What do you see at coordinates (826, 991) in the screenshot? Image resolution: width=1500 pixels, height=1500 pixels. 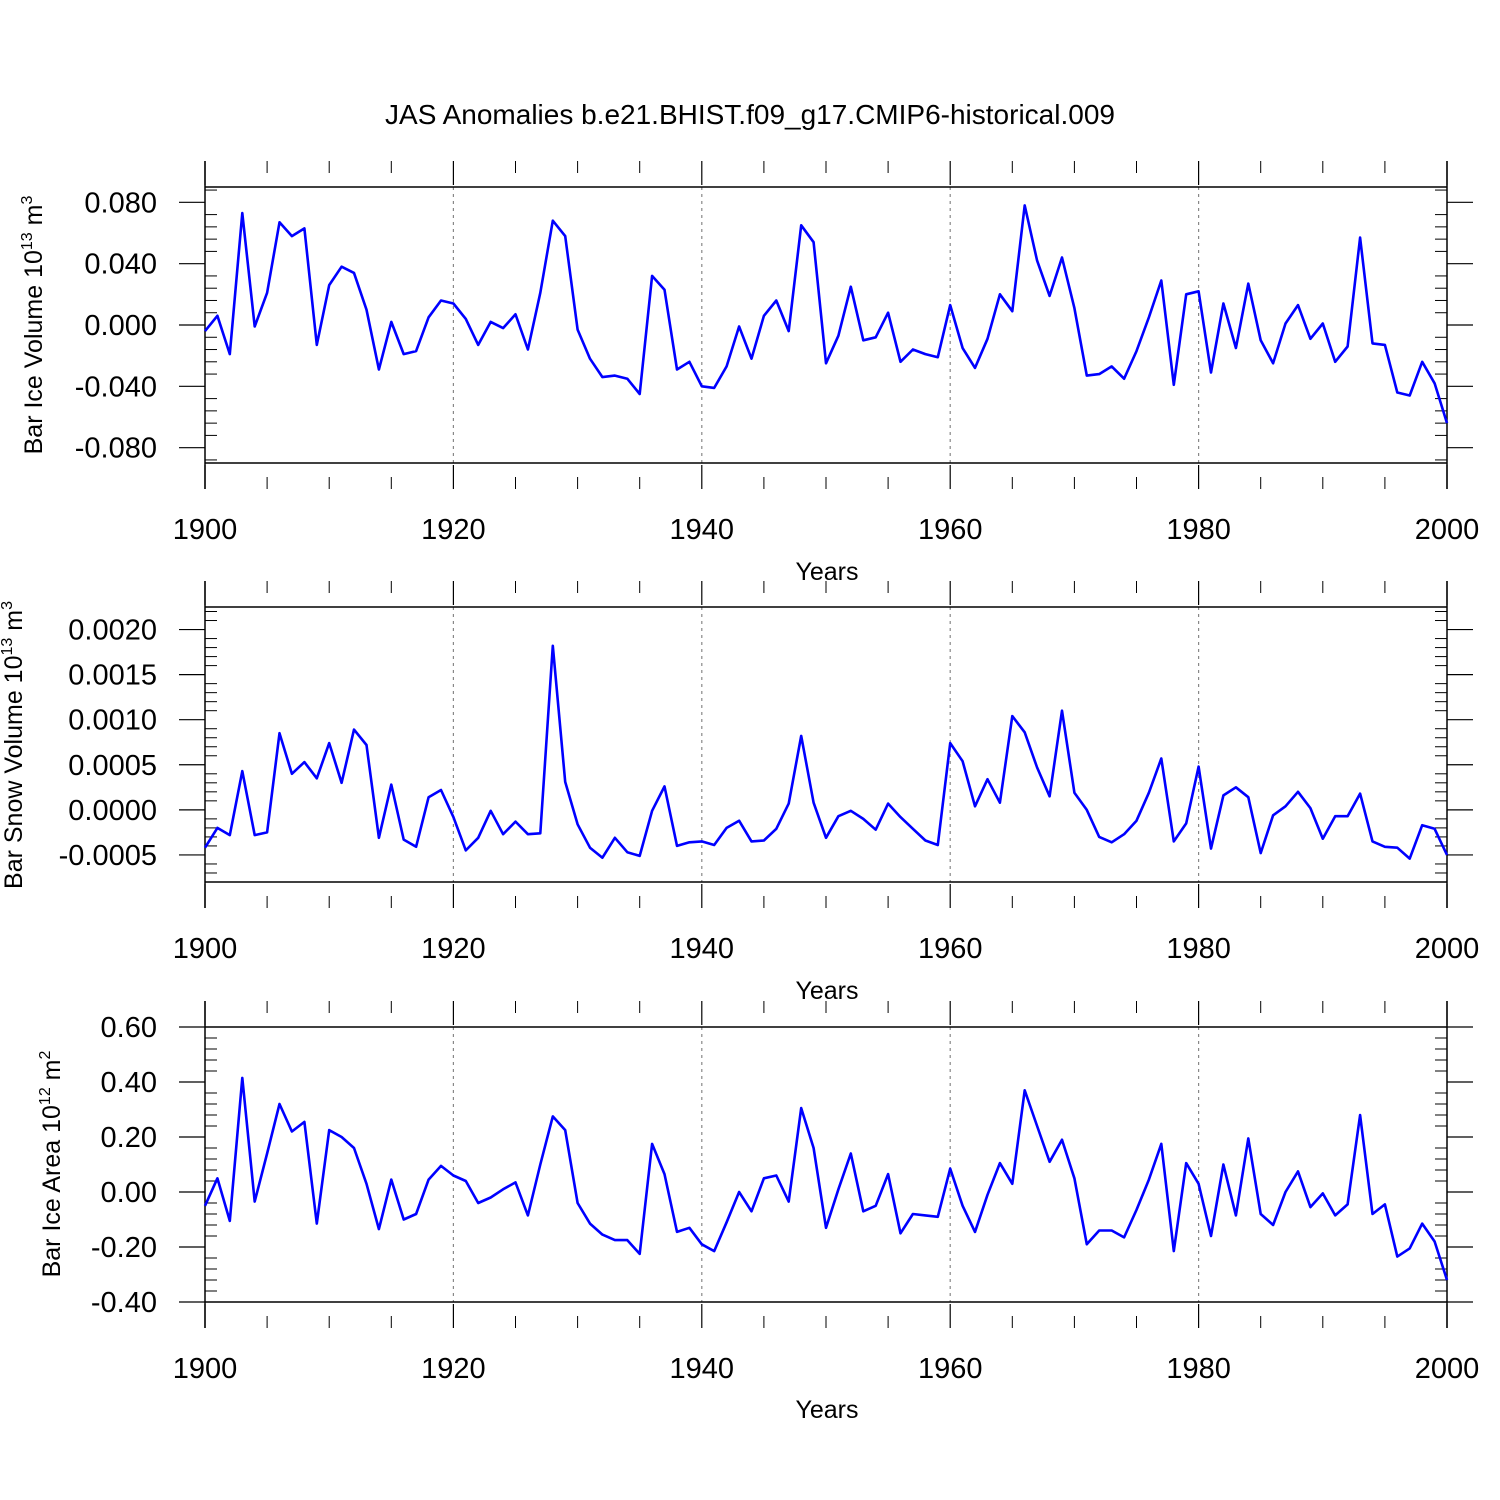 I see `panel-snow-volume-xlabel: Years` at bounding box center [826, 991].